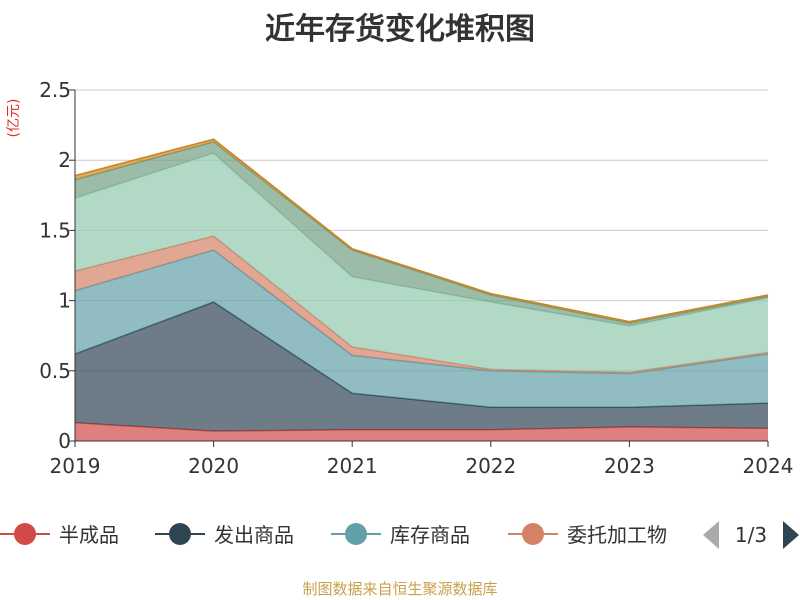 The image size is (800, 600). What do you see at coordinates (352, 466) in the screenshot?
I see `x-tick-label: 2021` at bounding box center [352, 466].